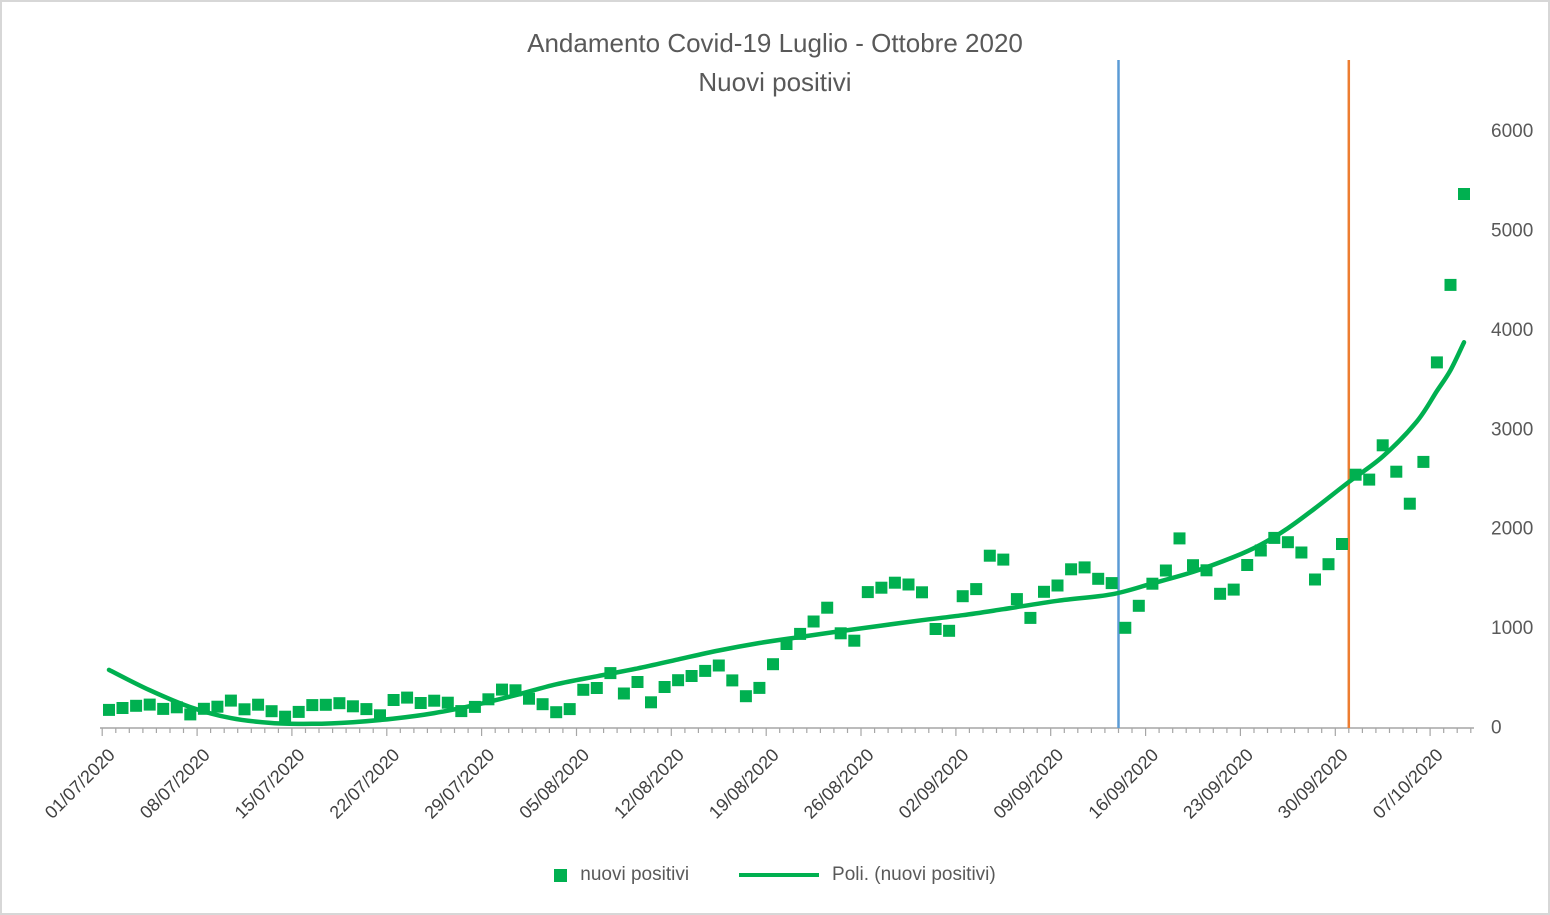 This screenshot has width=1550, height=915. Describe the element at coordinates (744, 784) in the screenshot. I see `x-axis-label: 19/08/2020` at that location.